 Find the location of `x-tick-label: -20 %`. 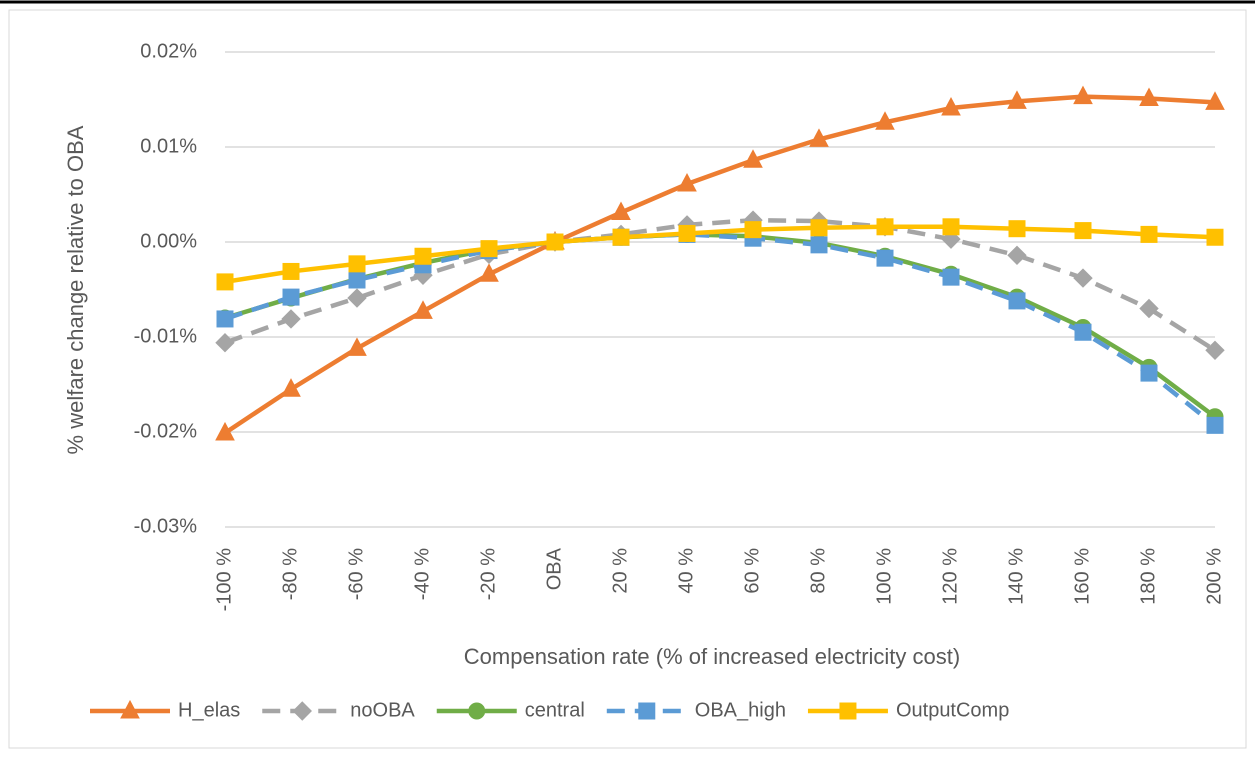

x-tick-label: -20 % is located at coordinates (488, 574).